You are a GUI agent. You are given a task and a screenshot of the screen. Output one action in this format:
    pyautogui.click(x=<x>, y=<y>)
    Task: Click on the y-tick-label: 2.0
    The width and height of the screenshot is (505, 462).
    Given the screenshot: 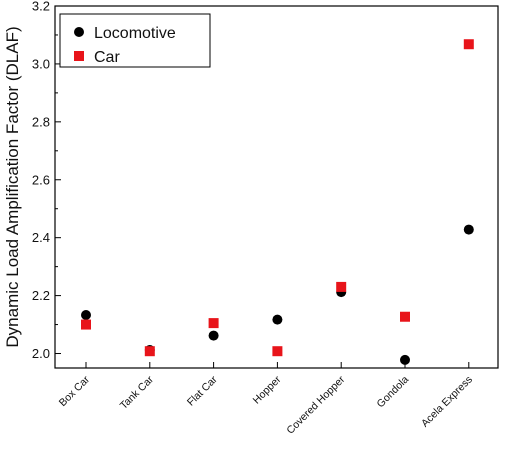 What is the action you would take?
    pyautogui.click(x=41, y=353)
    